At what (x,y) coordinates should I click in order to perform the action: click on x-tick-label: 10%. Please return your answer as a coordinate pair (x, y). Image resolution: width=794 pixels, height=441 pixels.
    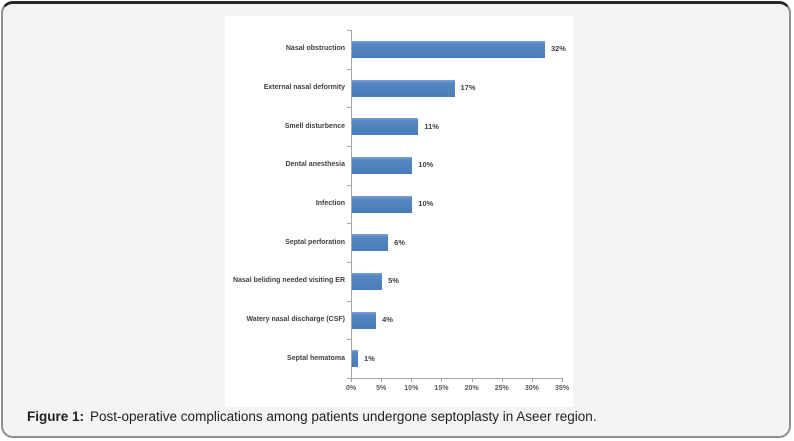
    Looking at the image, I should click on (411, 388).